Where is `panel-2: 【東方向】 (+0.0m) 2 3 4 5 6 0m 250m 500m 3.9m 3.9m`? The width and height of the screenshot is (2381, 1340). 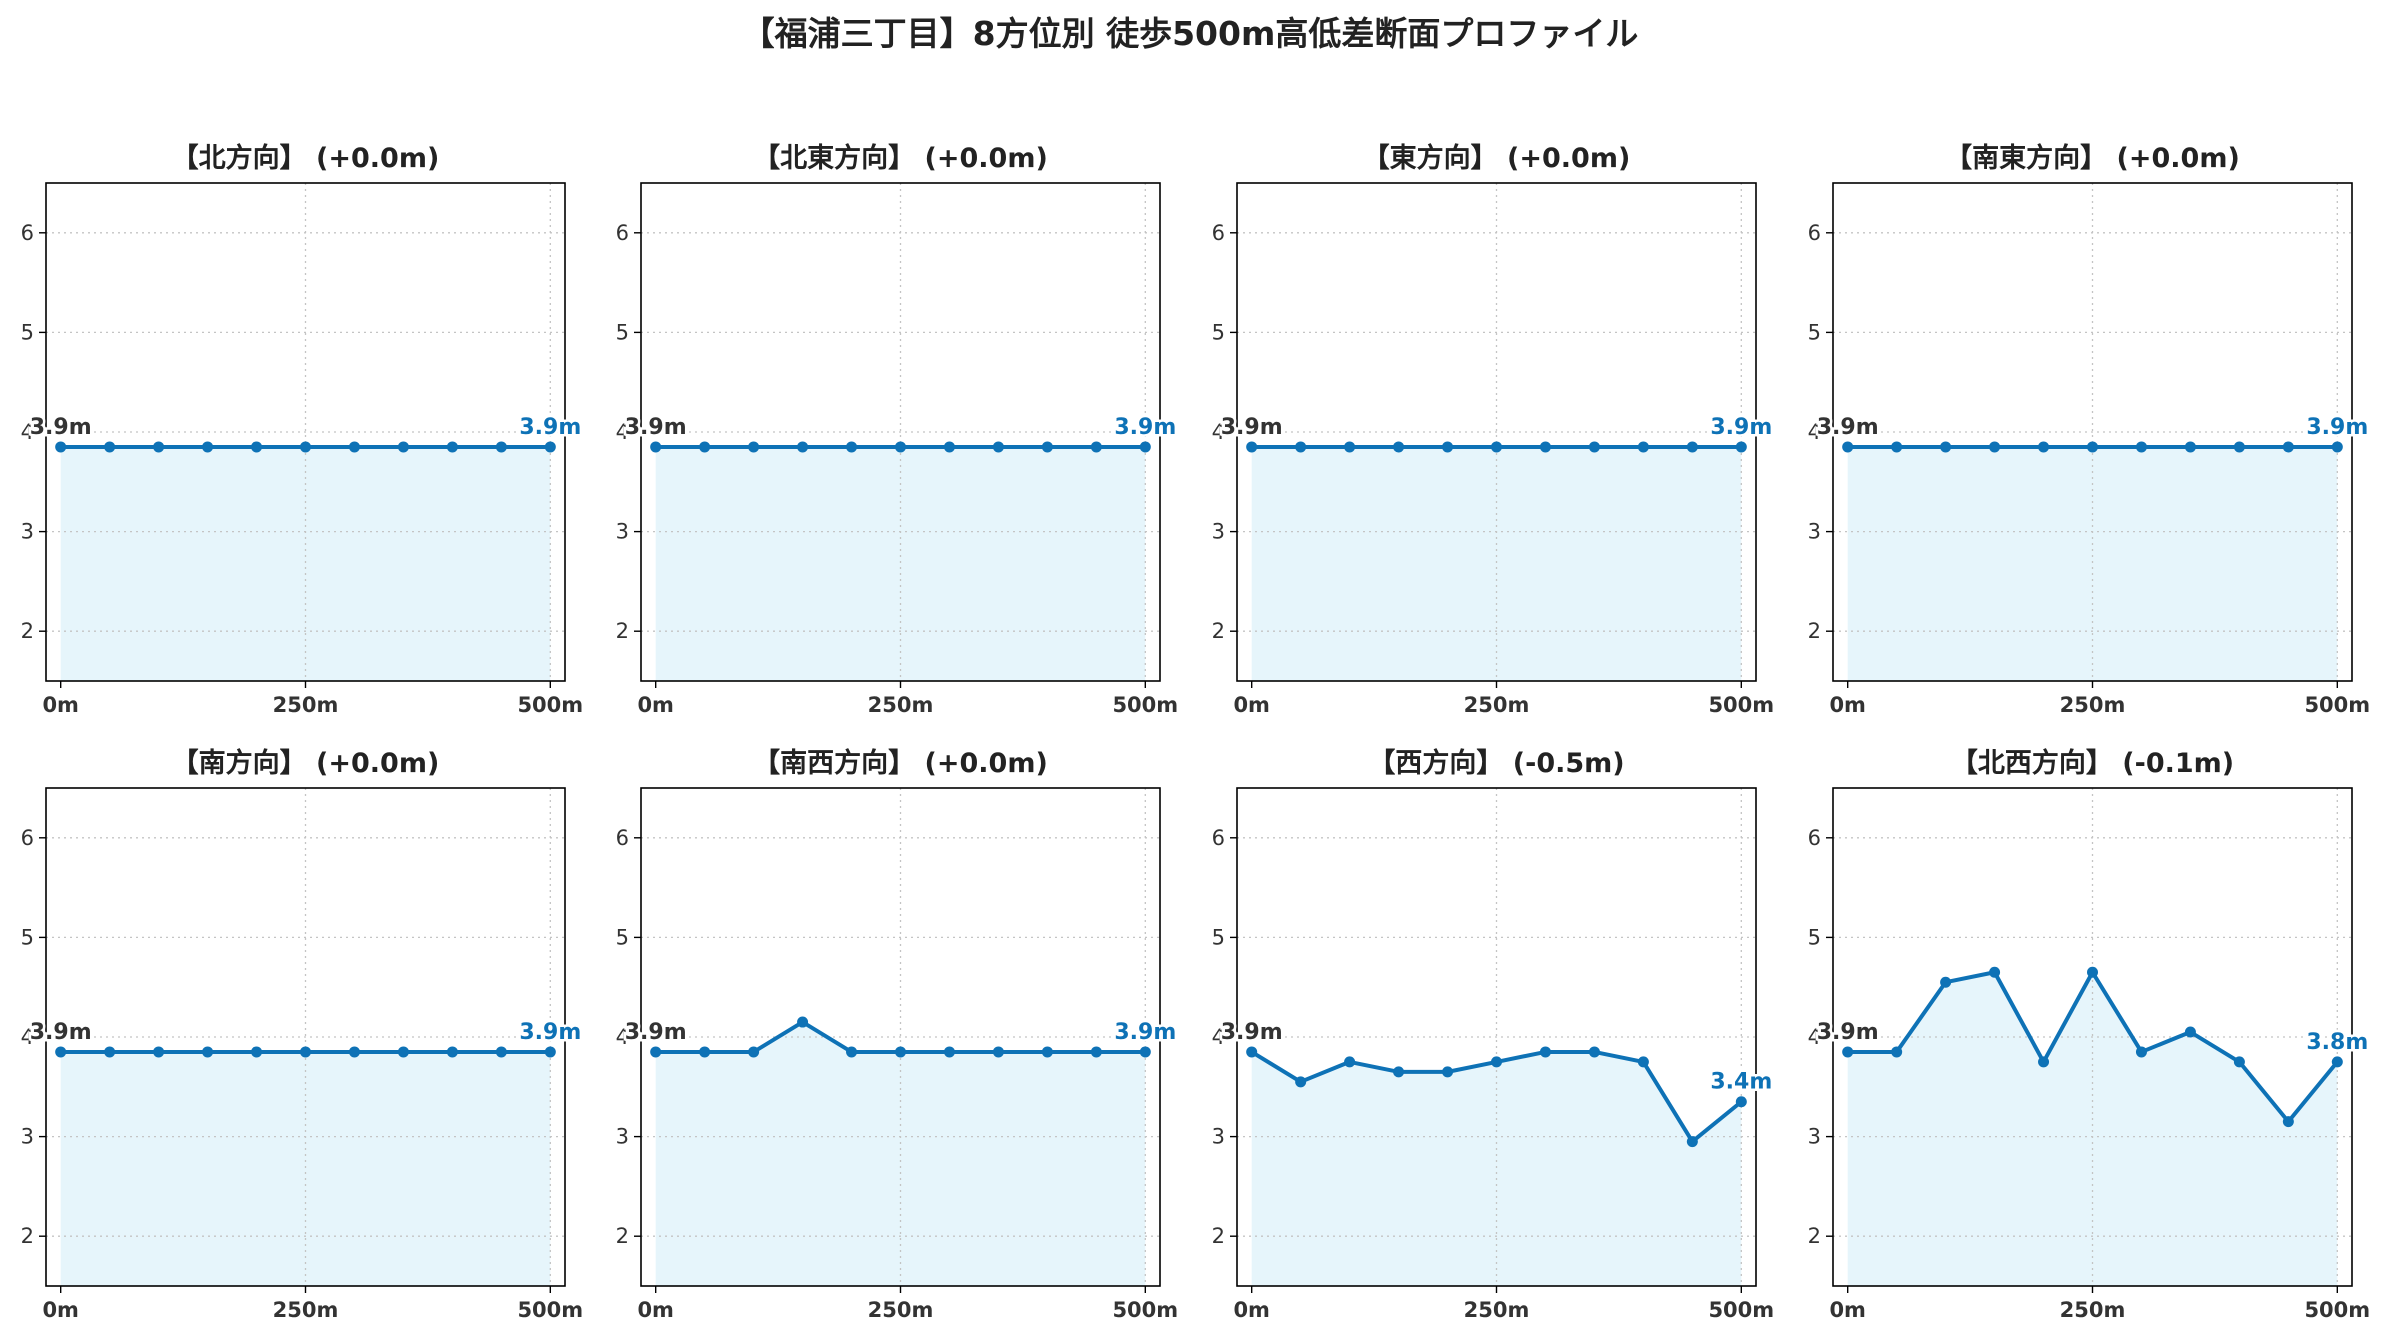 panel-2: 【東方向】 (+0.0m) 2 3 4 5 6 0m 250m 500m 3.9m 3.9m is located at coordinates (1493, 429).